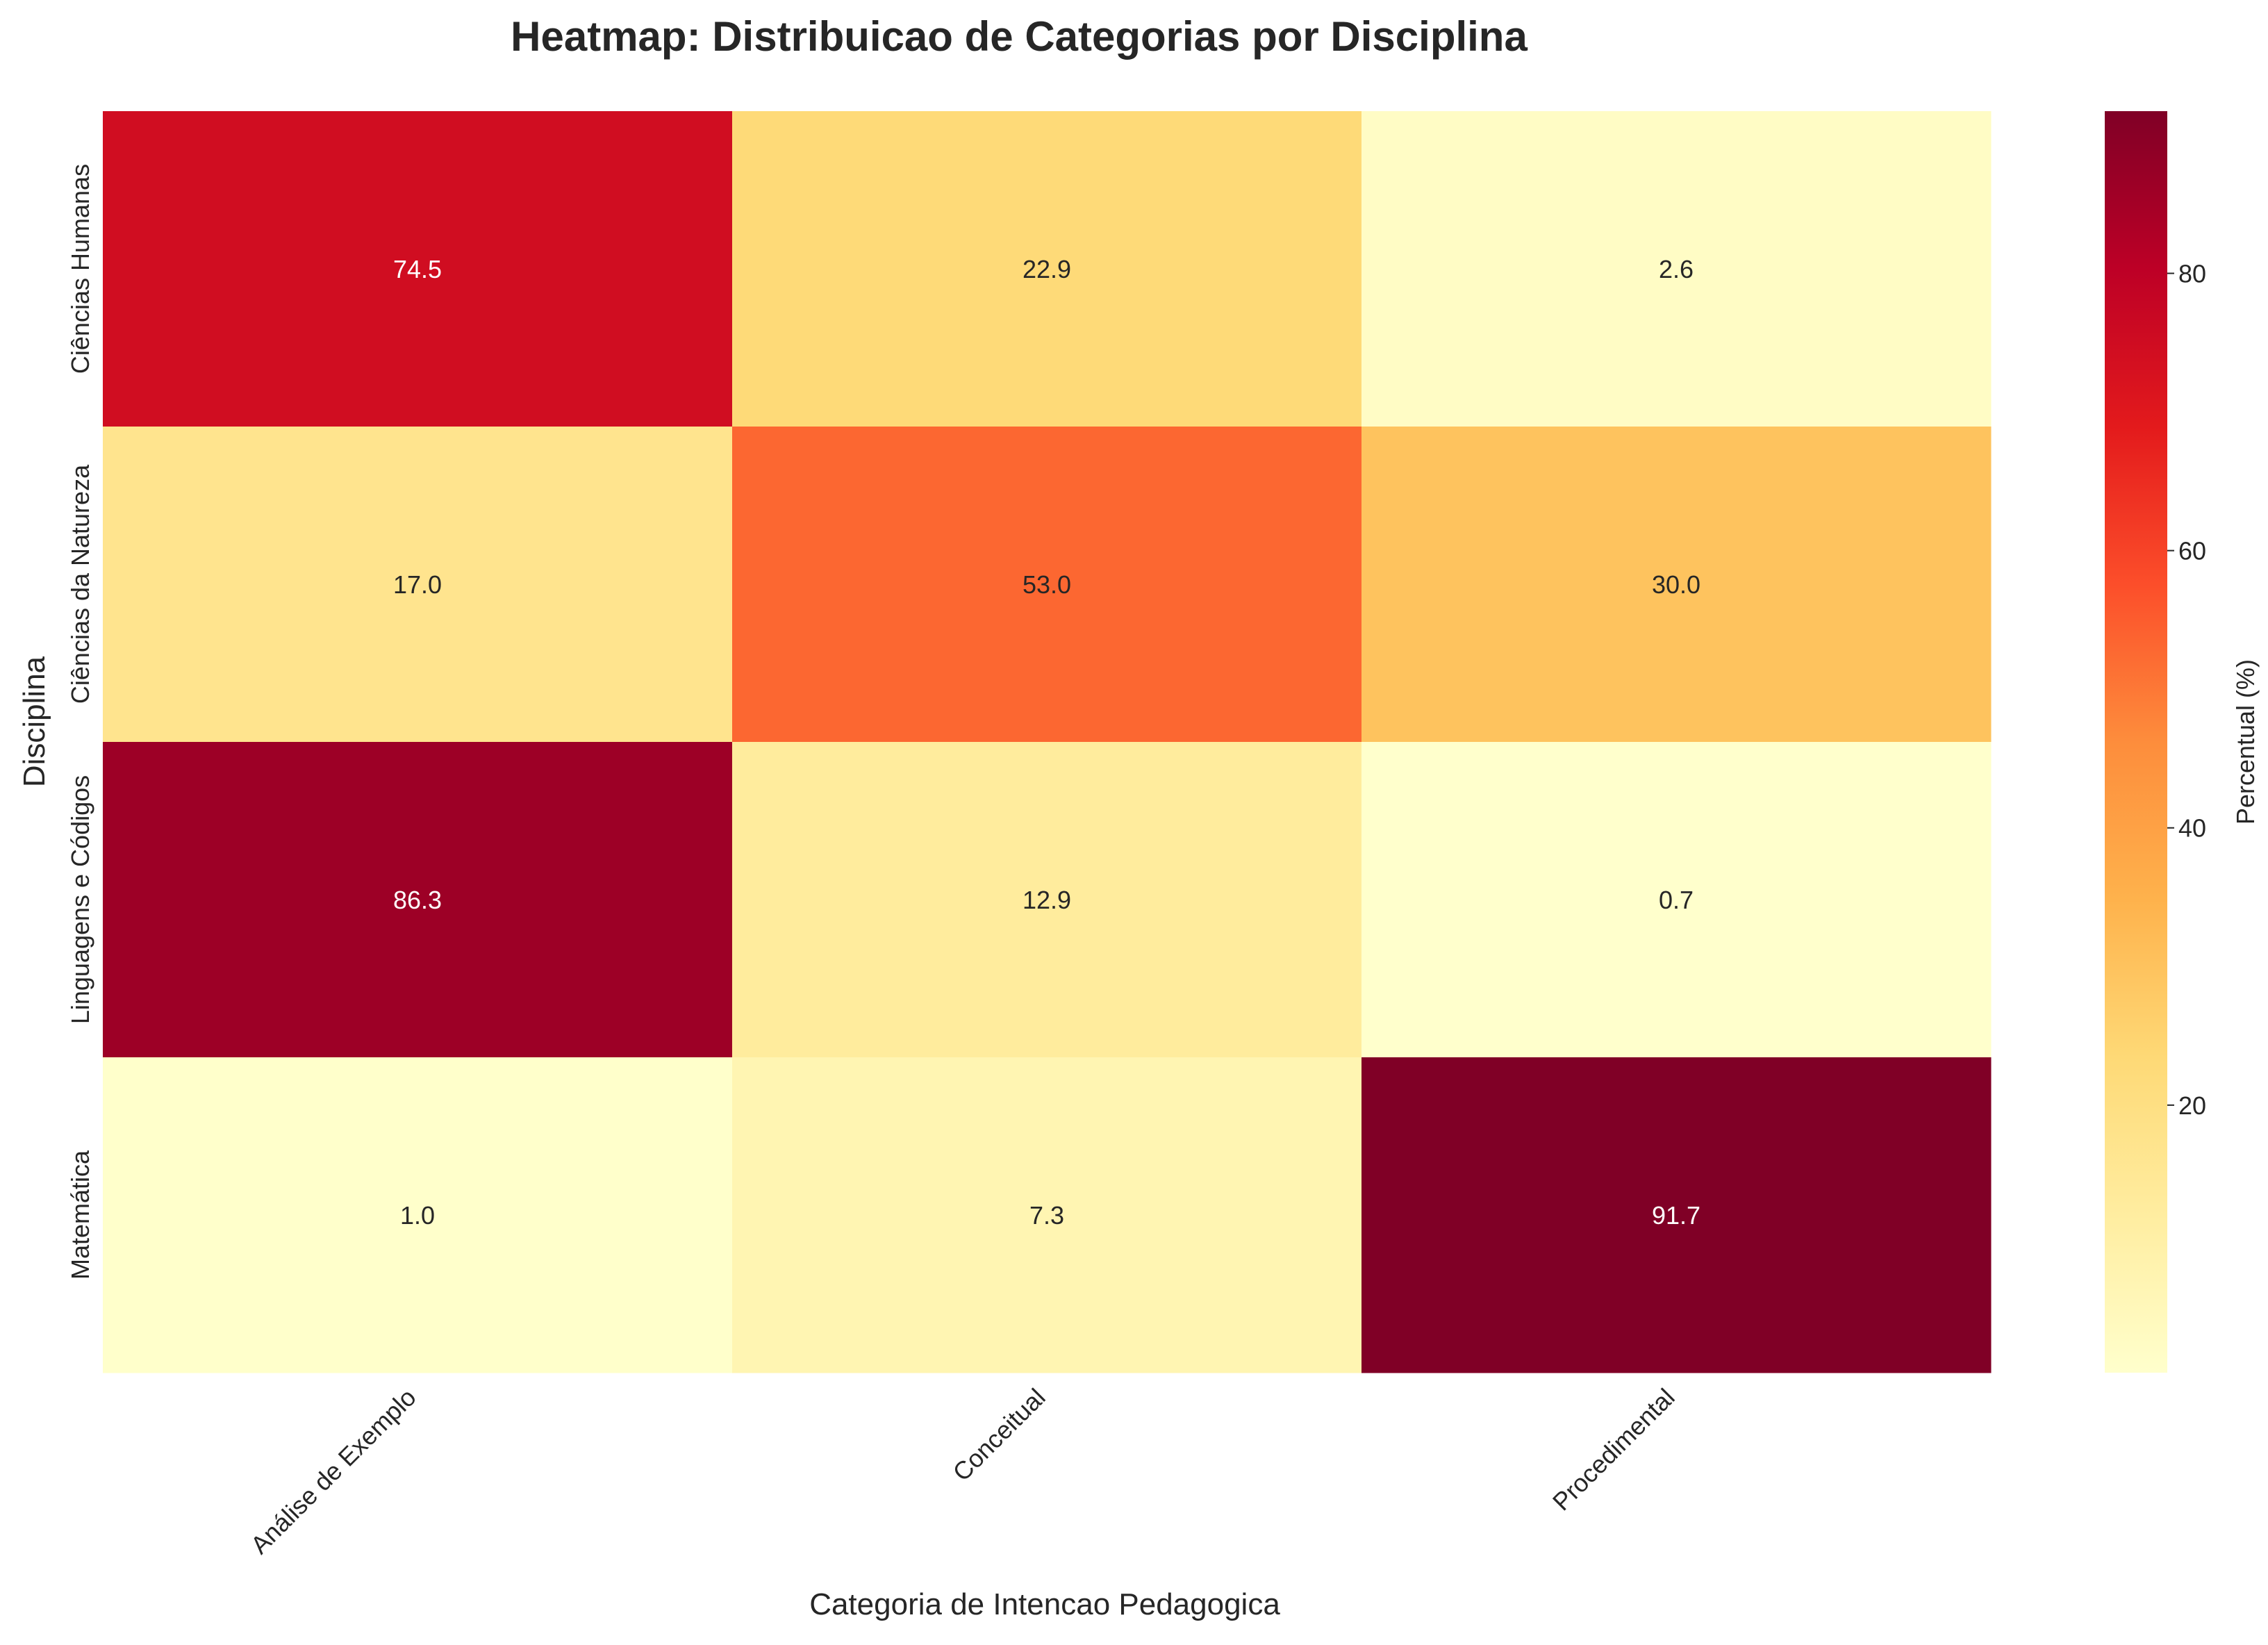  I want to click on y-tick-label: Ciências Humanas, so click(80, 269).